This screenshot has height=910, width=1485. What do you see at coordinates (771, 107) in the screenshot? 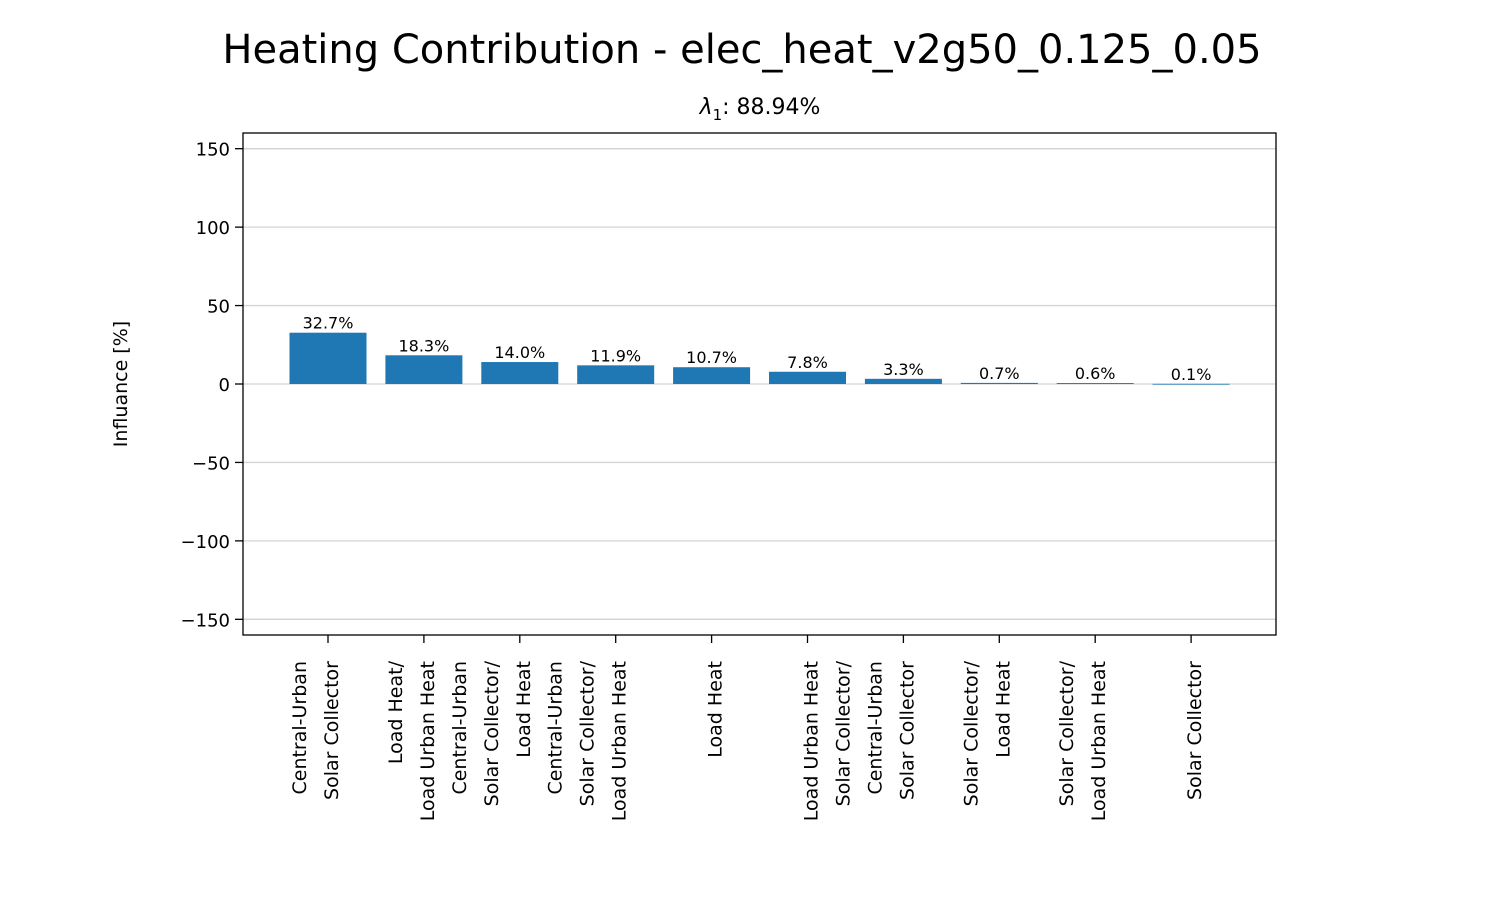
I see `subtitle-value: : 88.94%` at bounding box center [771, 107].